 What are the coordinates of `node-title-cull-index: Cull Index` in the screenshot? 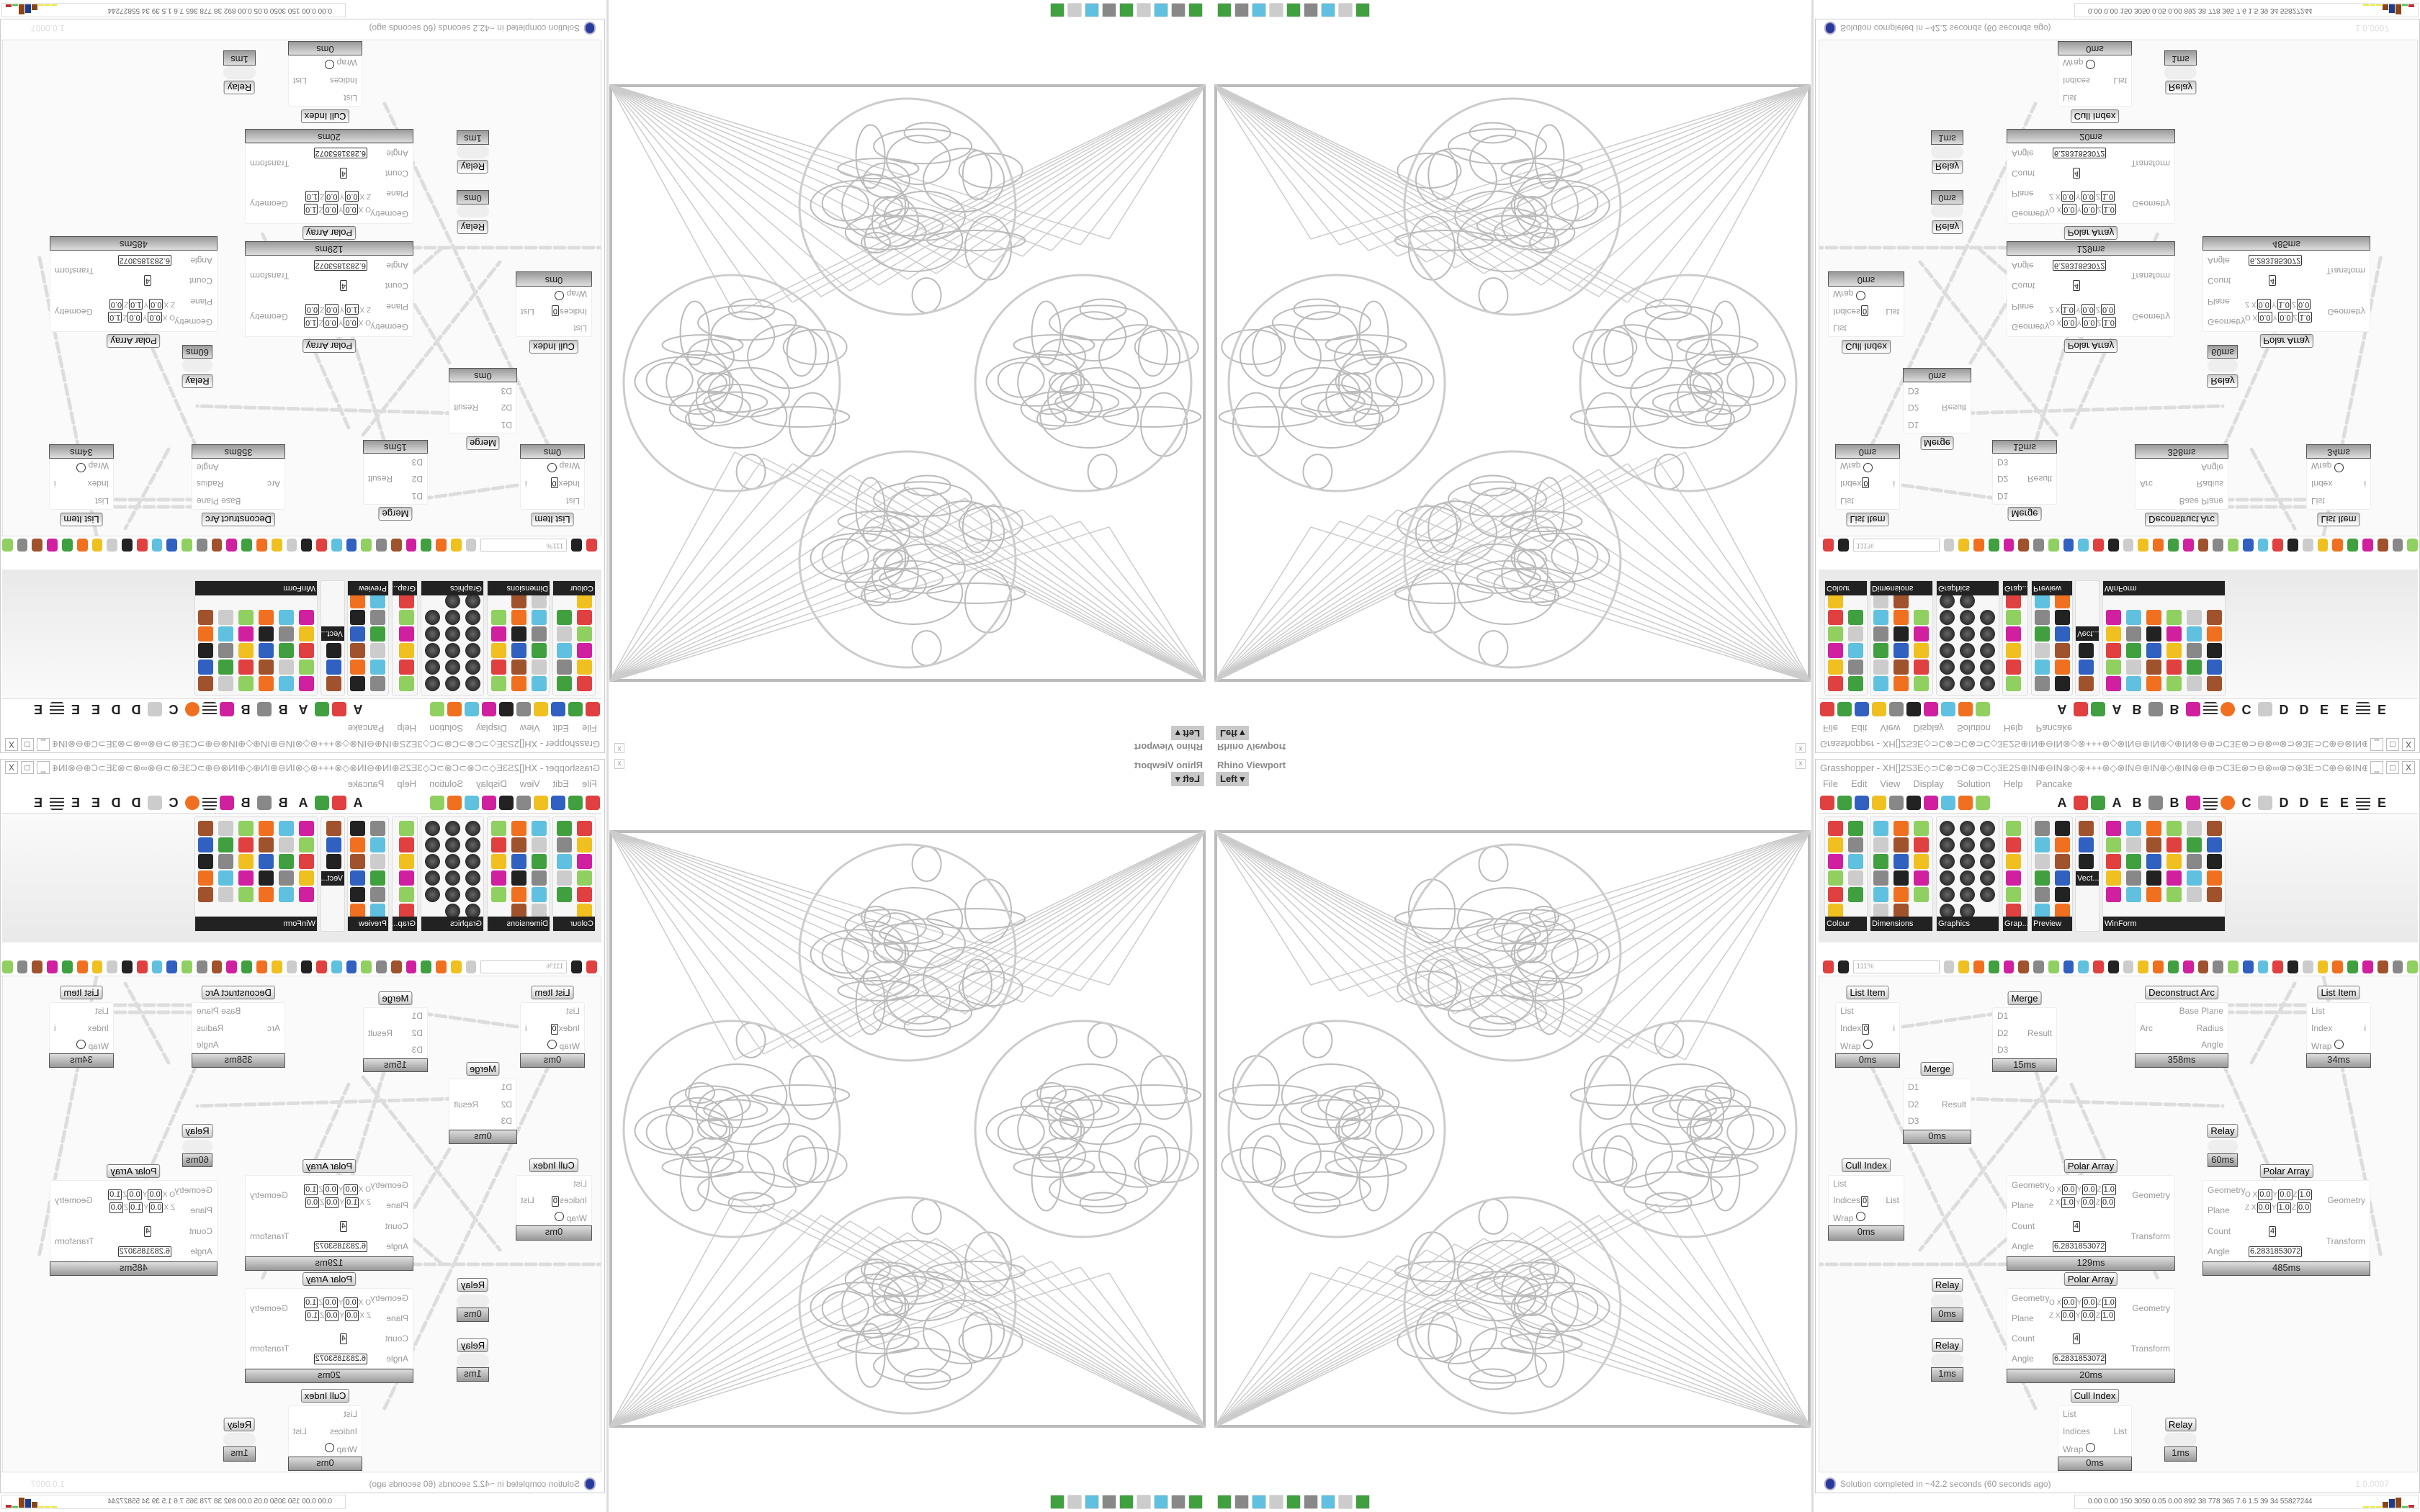 It's located at (325, 116).